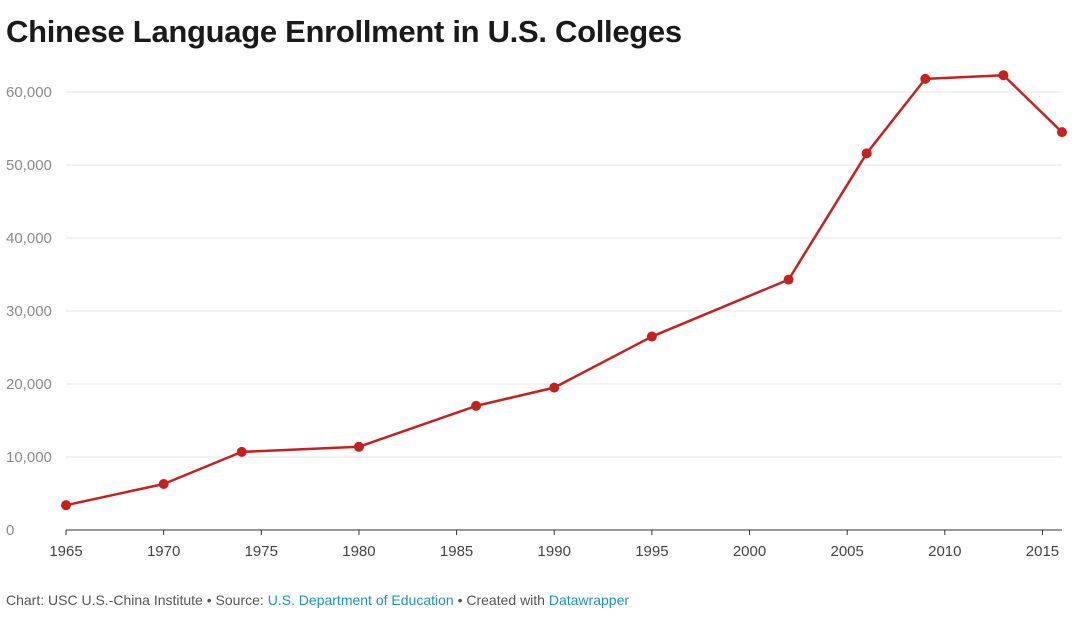  Describe the element at coordinates (10, 530) in the screenshot. I see `y-tick-label: 0` at that location.